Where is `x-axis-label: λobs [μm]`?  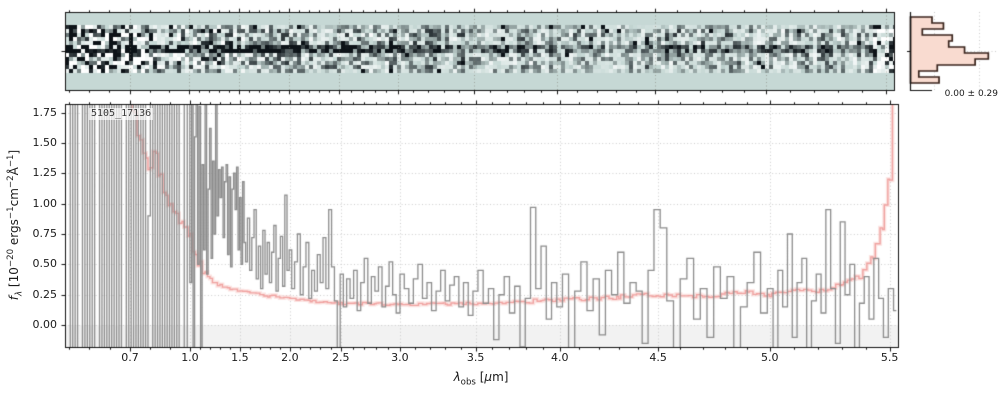 x-axis-label: λobs [μm] is located at coordinates (481, 379).